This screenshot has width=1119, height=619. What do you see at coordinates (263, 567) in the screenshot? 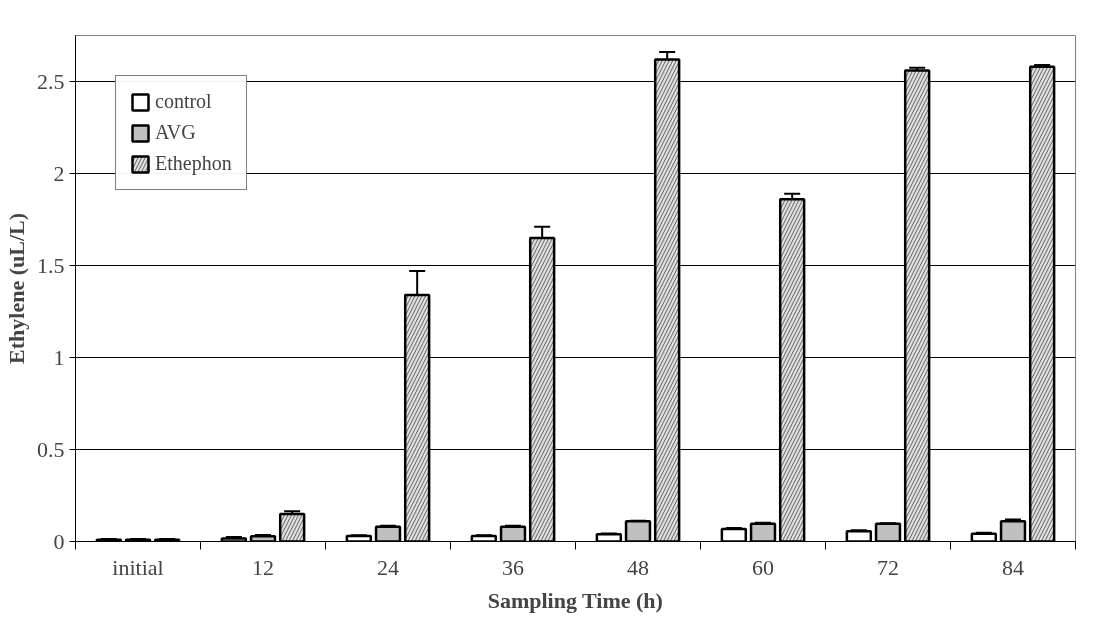
I see `x-tick-label: 12` at bounding box center [263, 567].